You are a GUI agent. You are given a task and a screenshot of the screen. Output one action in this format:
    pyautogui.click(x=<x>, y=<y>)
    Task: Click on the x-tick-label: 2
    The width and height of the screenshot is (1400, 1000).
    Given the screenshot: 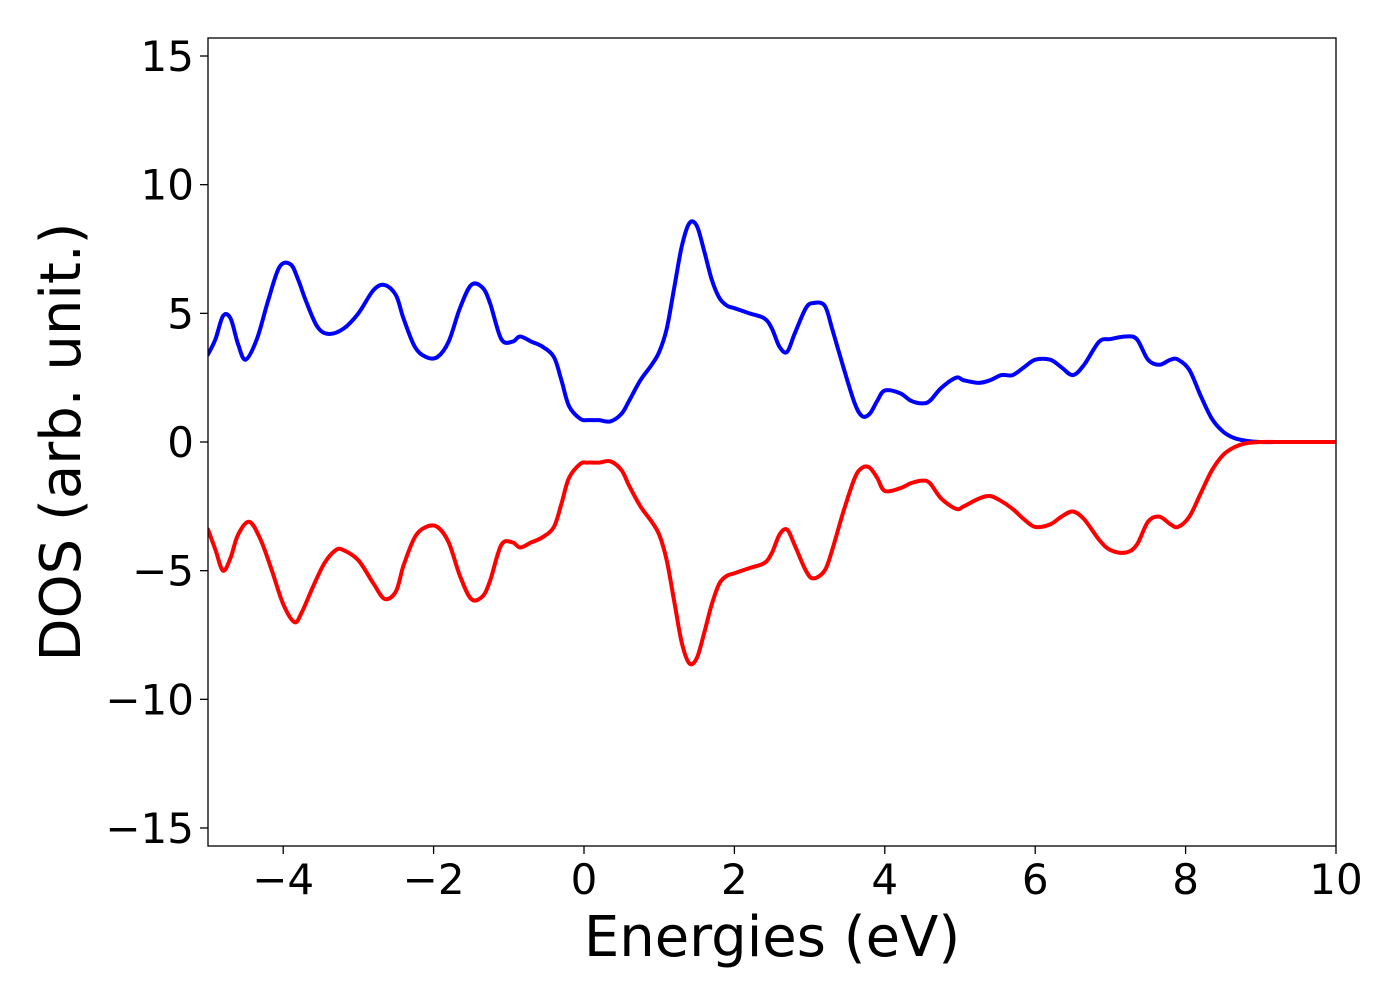 What is the action you would take?
    pyautogui.click(x=734, y=879)
    